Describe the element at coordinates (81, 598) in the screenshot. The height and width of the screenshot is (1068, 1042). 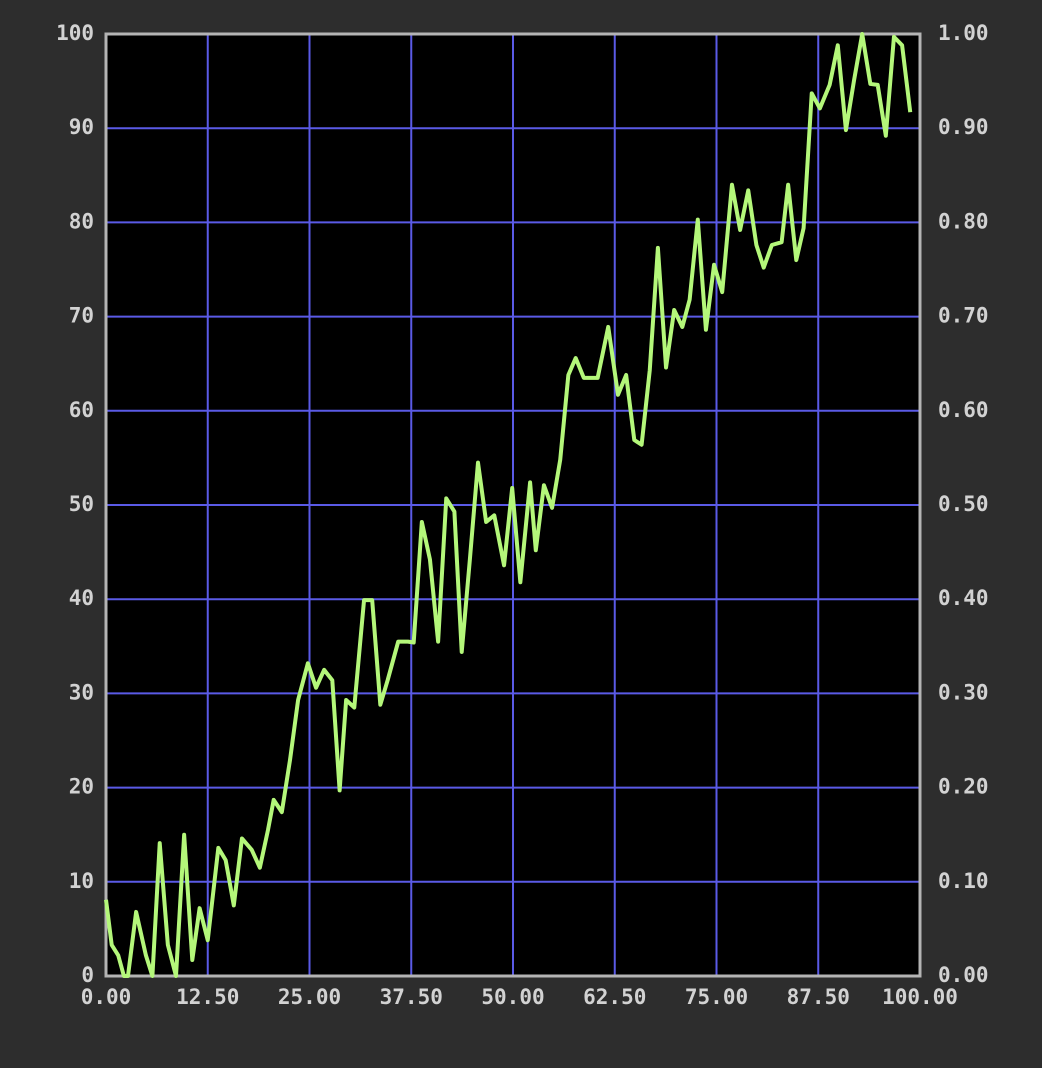
I see `y-tick-label: 40` at that location.